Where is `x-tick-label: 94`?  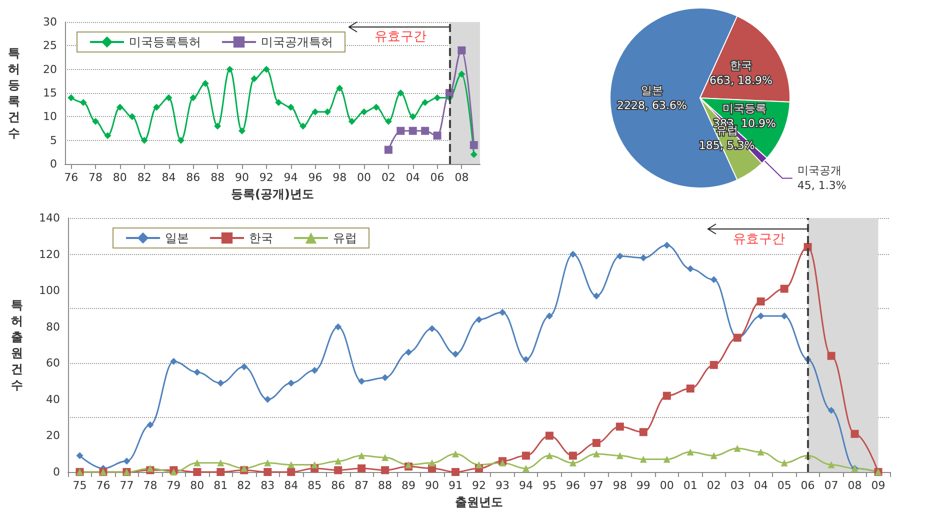 x-tick-label: 94 is located at coordinates (525, 485).